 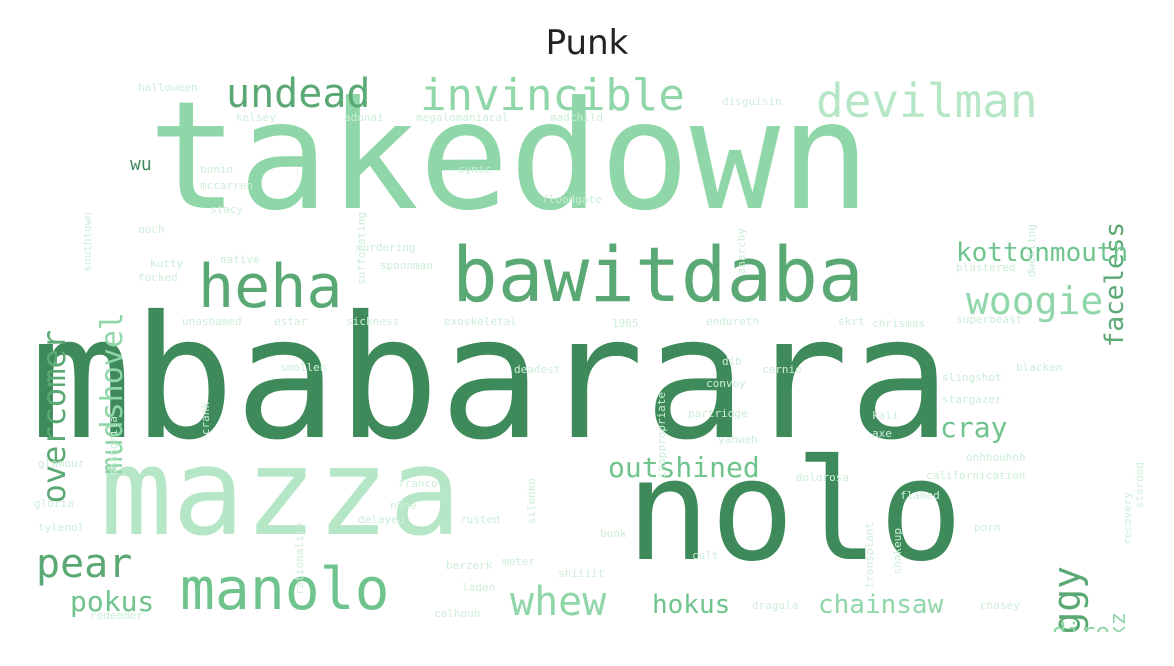 What do you see at coordinates (386, 247) in the screenshot?
I see `cloud-word: murdering` at bounding box center [386, 247].